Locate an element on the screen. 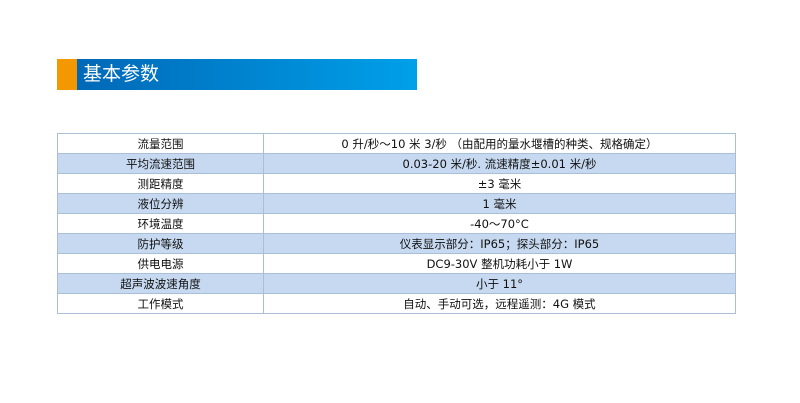 Image resolution: width=800 pixels, height=403 pixels. spec-label: 液位分辨 is located at coordinates (160, 203).